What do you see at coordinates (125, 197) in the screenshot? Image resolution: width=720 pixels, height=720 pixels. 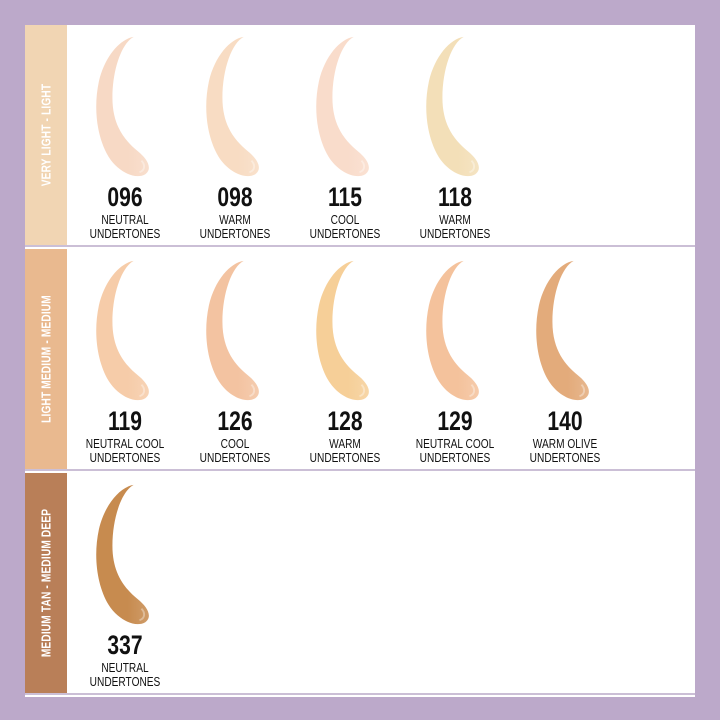 I see `shade-code: 096` at bounding box center [125, 197].